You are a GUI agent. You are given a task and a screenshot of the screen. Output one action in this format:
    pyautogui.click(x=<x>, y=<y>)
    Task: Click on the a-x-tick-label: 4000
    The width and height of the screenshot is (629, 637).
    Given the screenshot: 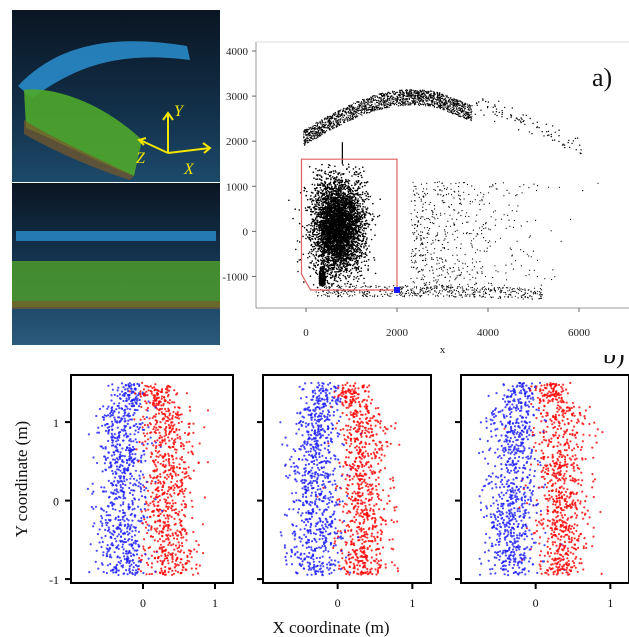 What is the action you would take?
    pyautogui.click(x=488, y=333)
    